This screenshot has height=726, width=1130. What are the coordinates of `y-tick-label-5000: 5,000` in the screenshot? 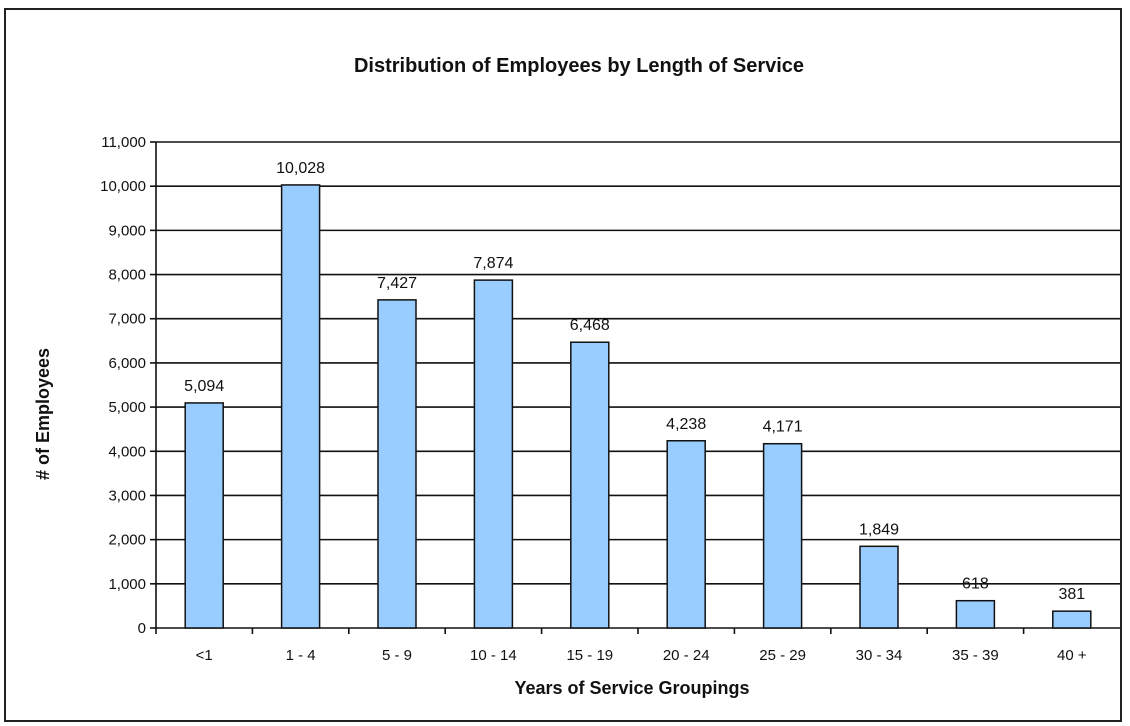 It's located at (127, 407).